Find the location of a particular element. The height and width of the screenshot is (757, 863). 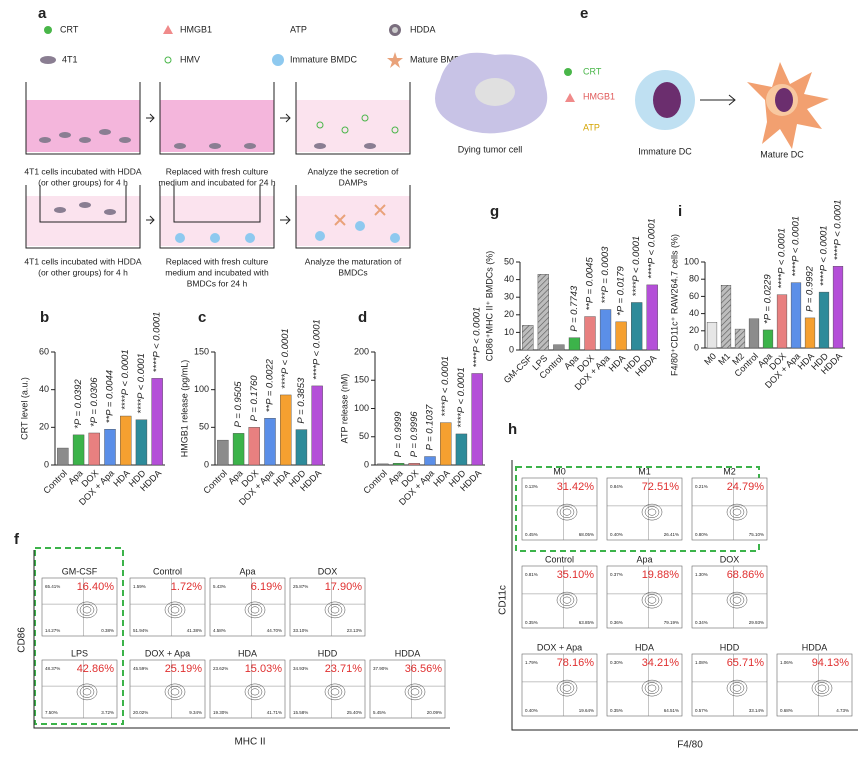

y-tick-label: 40 is located at coordinates (44, 389).